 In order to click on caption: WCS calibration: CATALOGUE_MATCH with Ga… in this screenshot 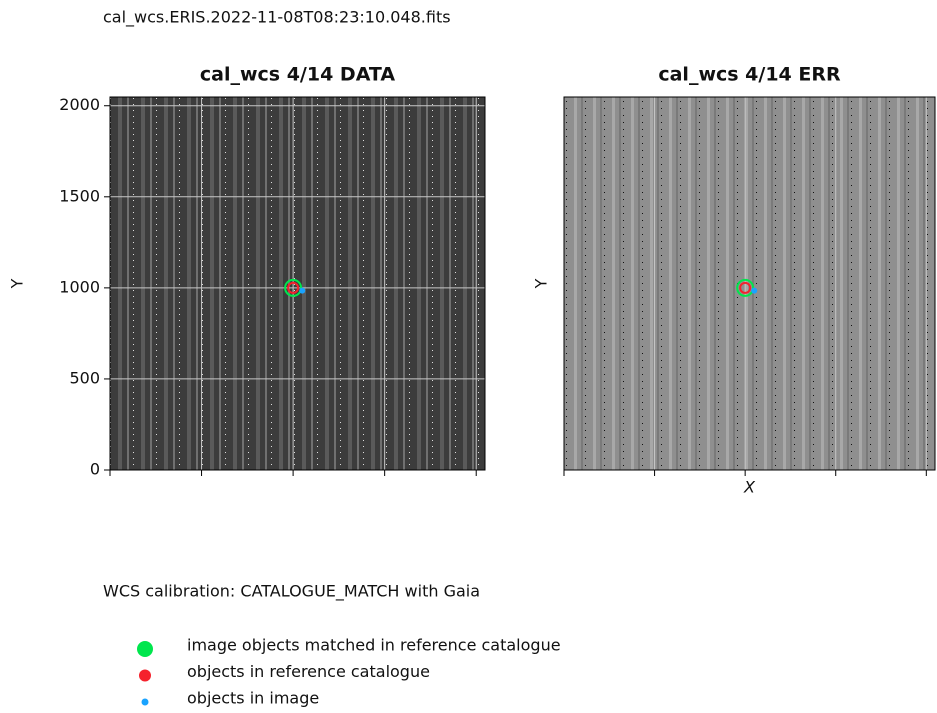, I will do `click(291, 592)`.